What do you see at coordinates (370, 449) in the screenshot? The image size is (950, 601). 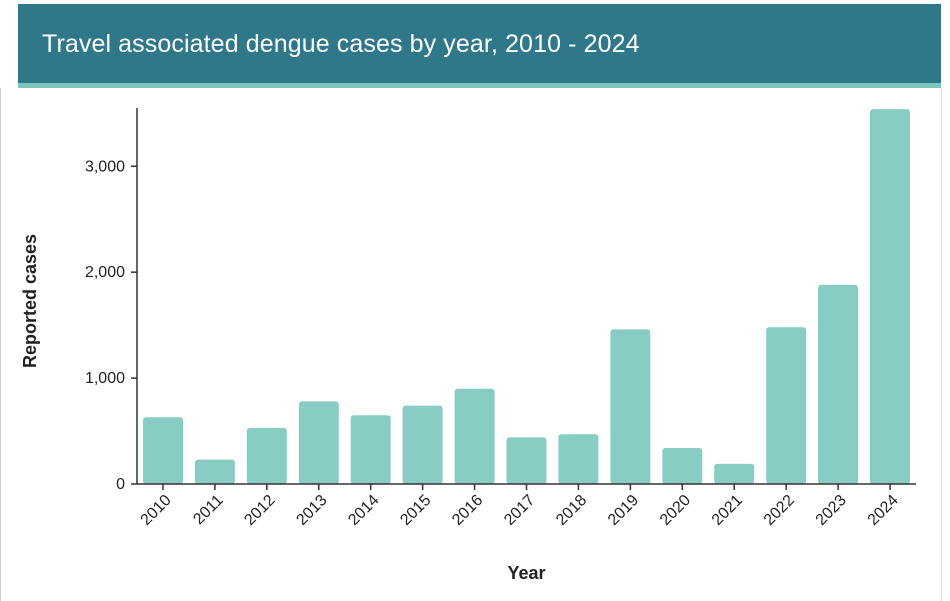 I see `bar-2014` at bounding box center [370, 449].